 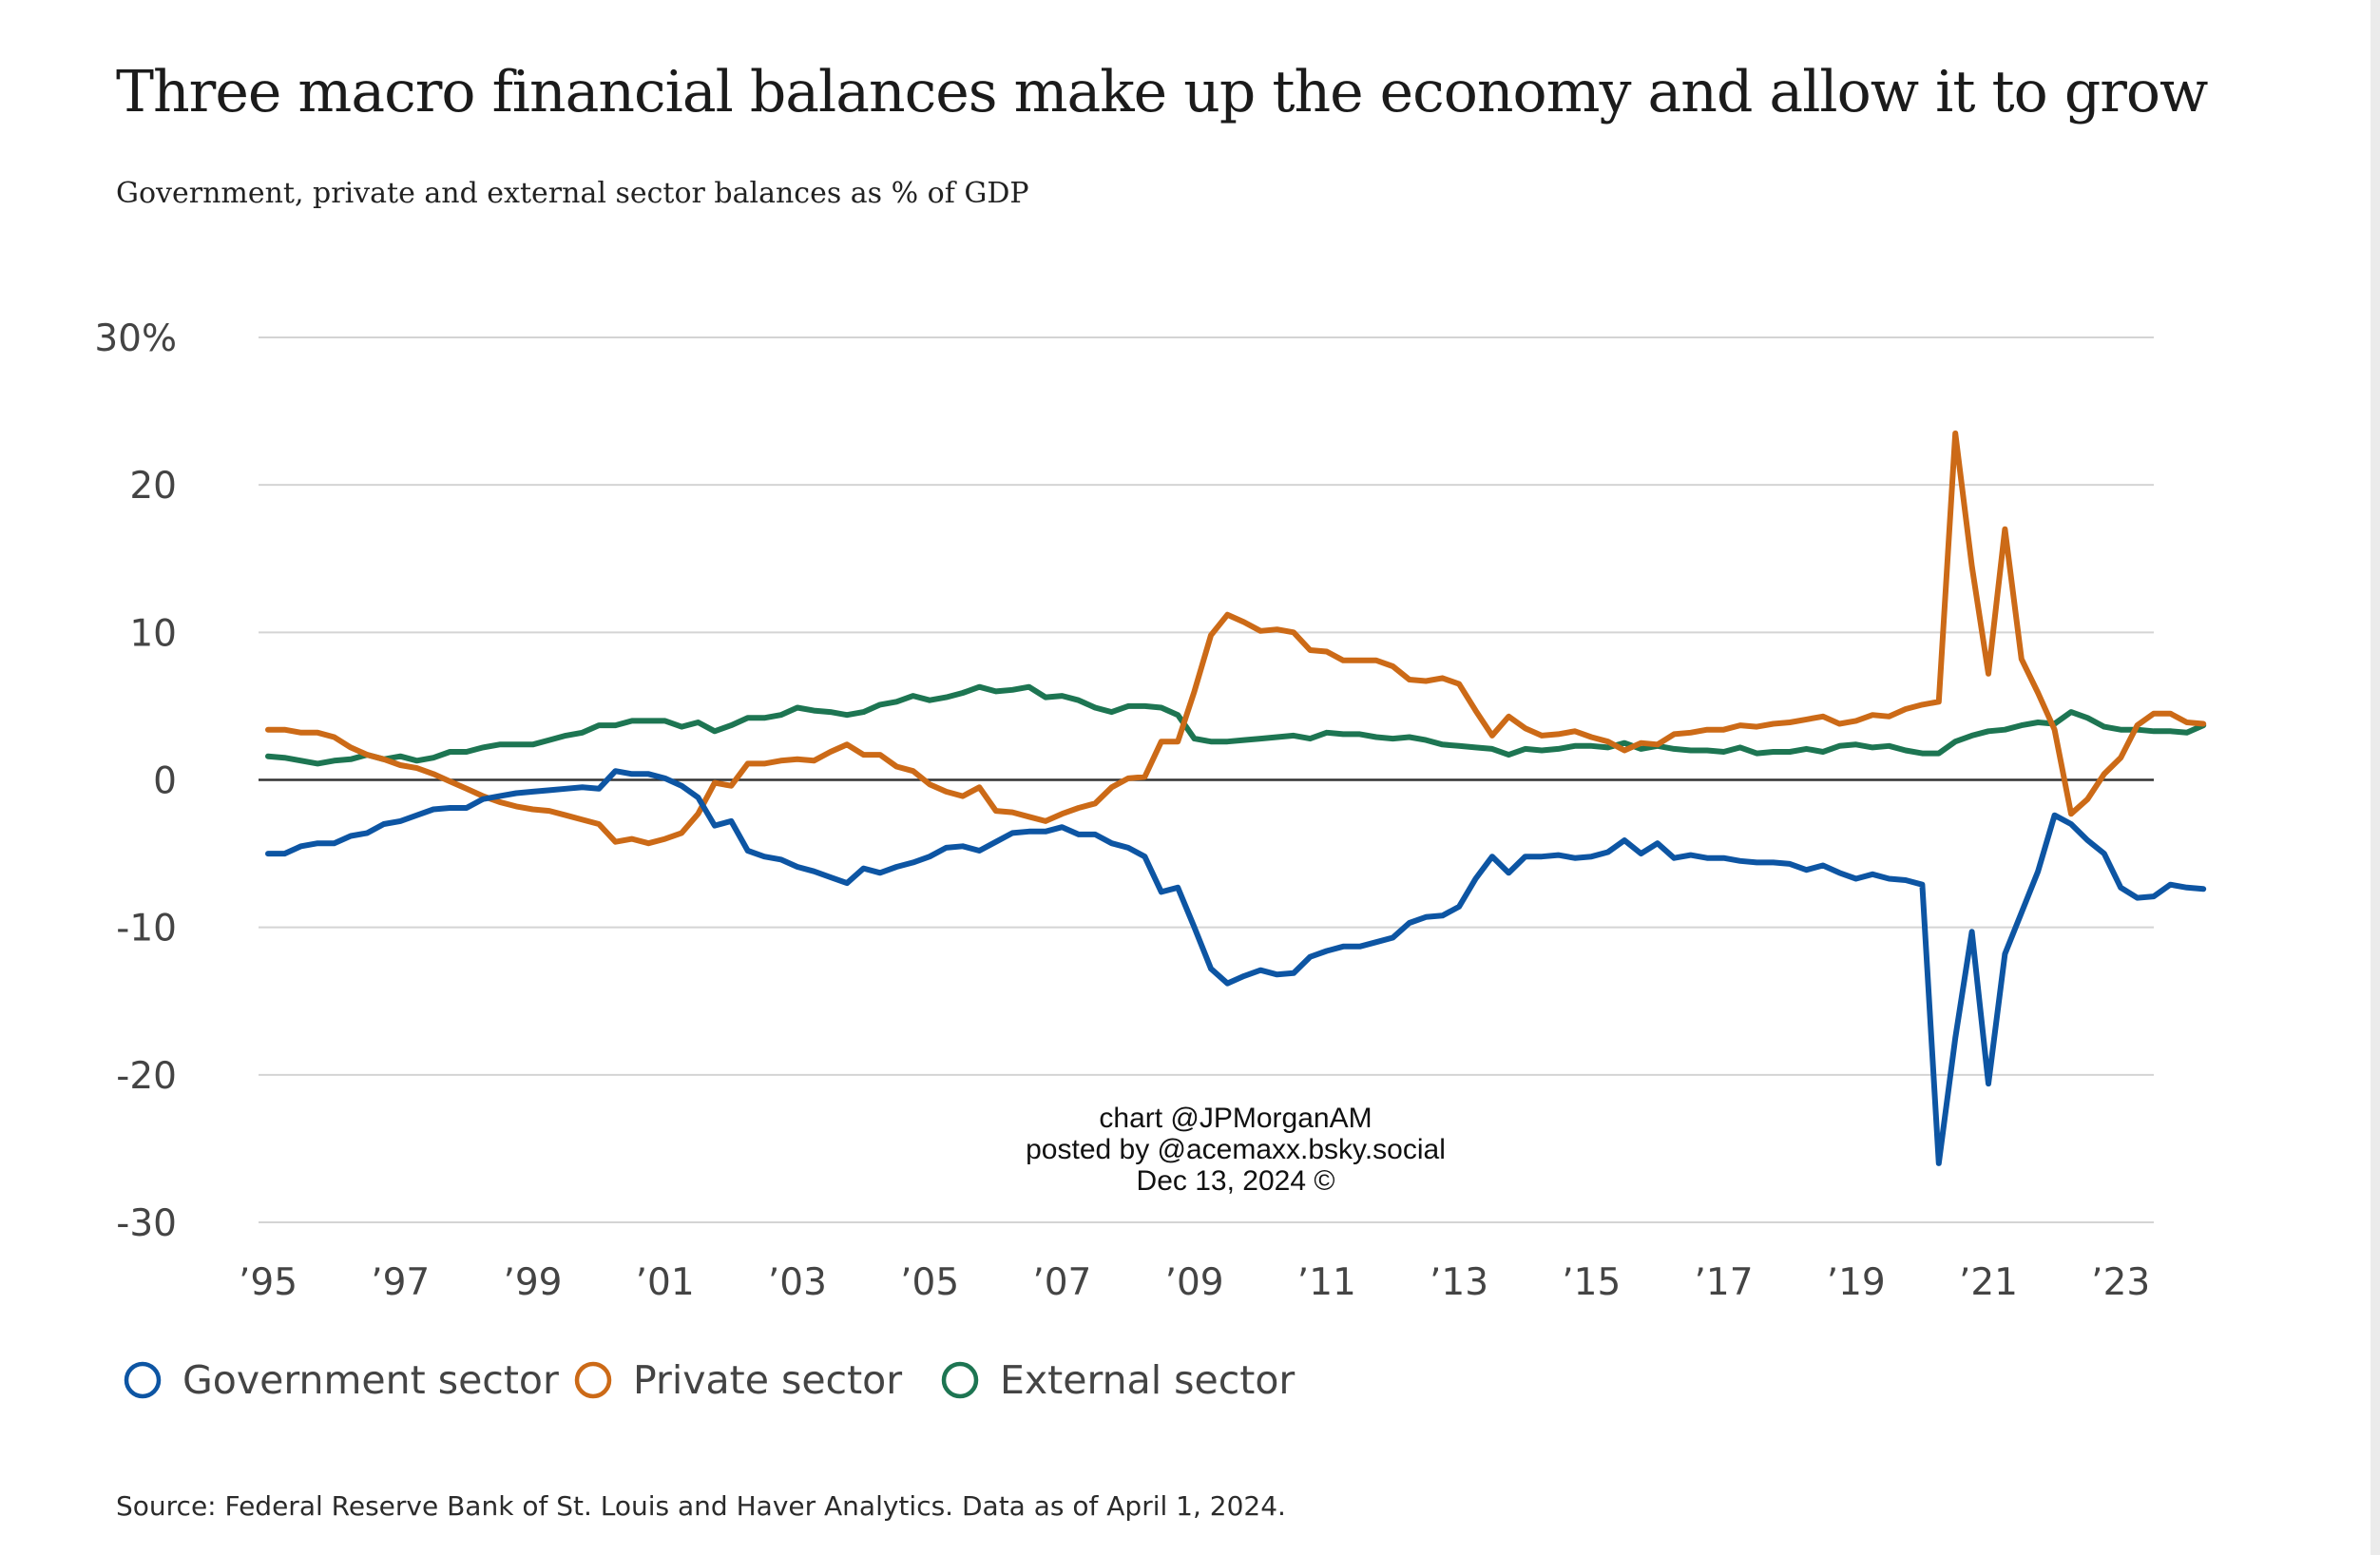 I want to click on x-tick-label: ’09, so click(x=1194, y=1283).